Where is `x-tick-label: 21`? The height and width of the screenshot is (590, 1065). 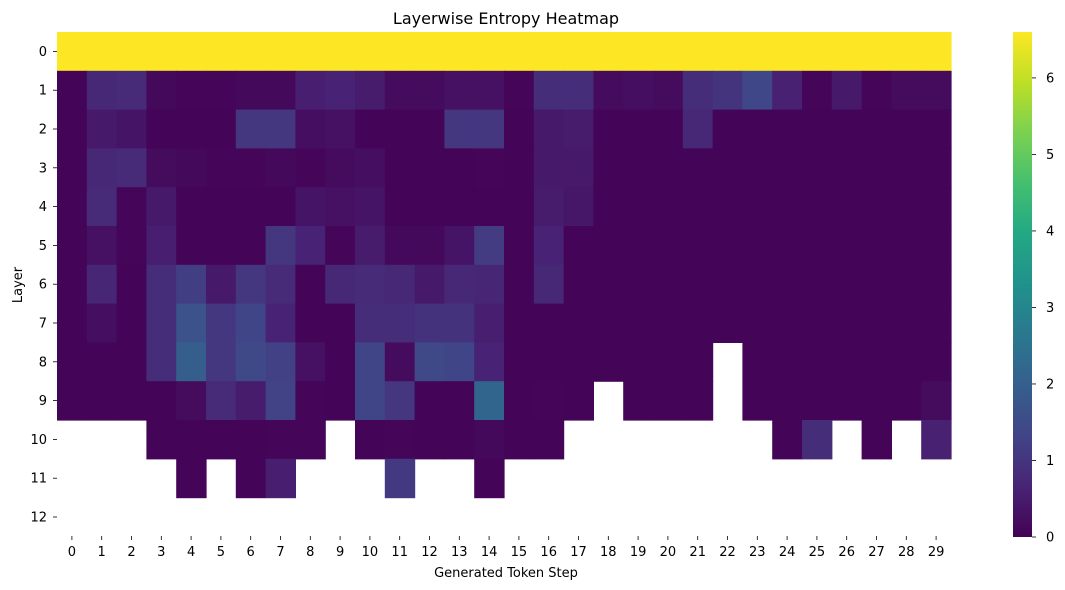 x-tick-label: 21 is located at coordinates (697, 552).